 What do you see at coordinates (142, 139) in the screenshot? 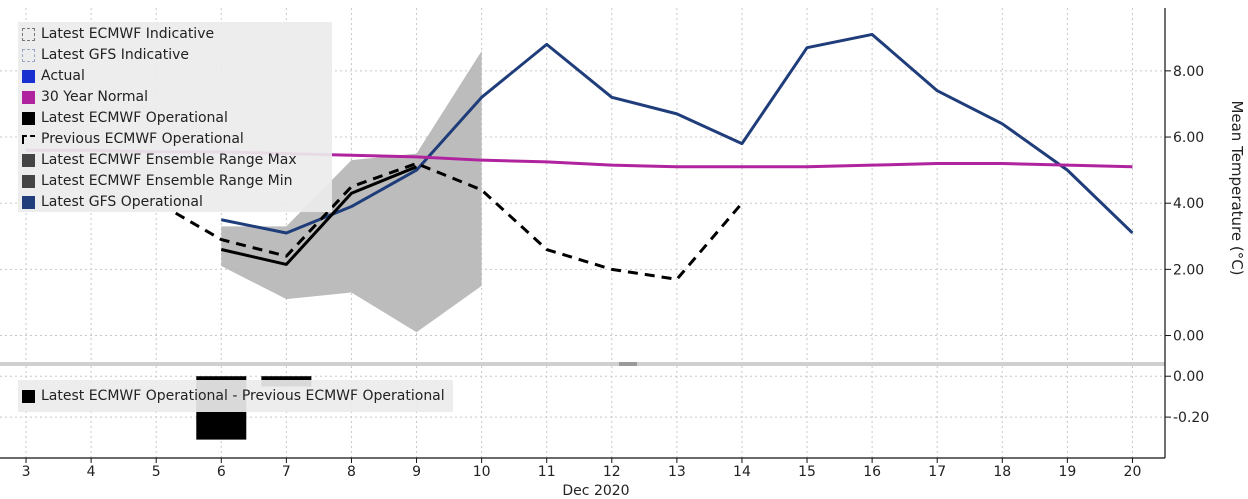
I see `legend-label: Previous ECMWF Operational` at bounding box center [142, 139].